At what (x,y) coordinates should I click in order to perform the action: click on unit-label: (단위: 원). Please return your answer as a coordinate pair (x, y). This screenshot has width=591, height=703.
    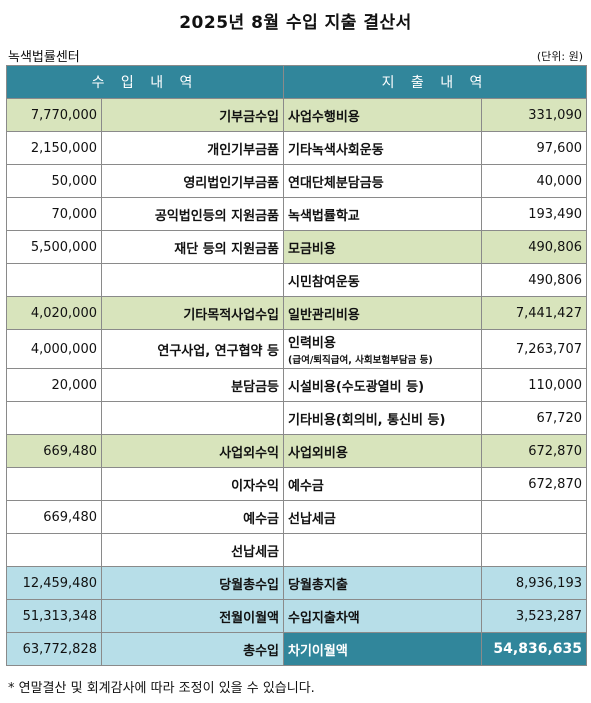
    Looking at the image, I should click on (559, 56).